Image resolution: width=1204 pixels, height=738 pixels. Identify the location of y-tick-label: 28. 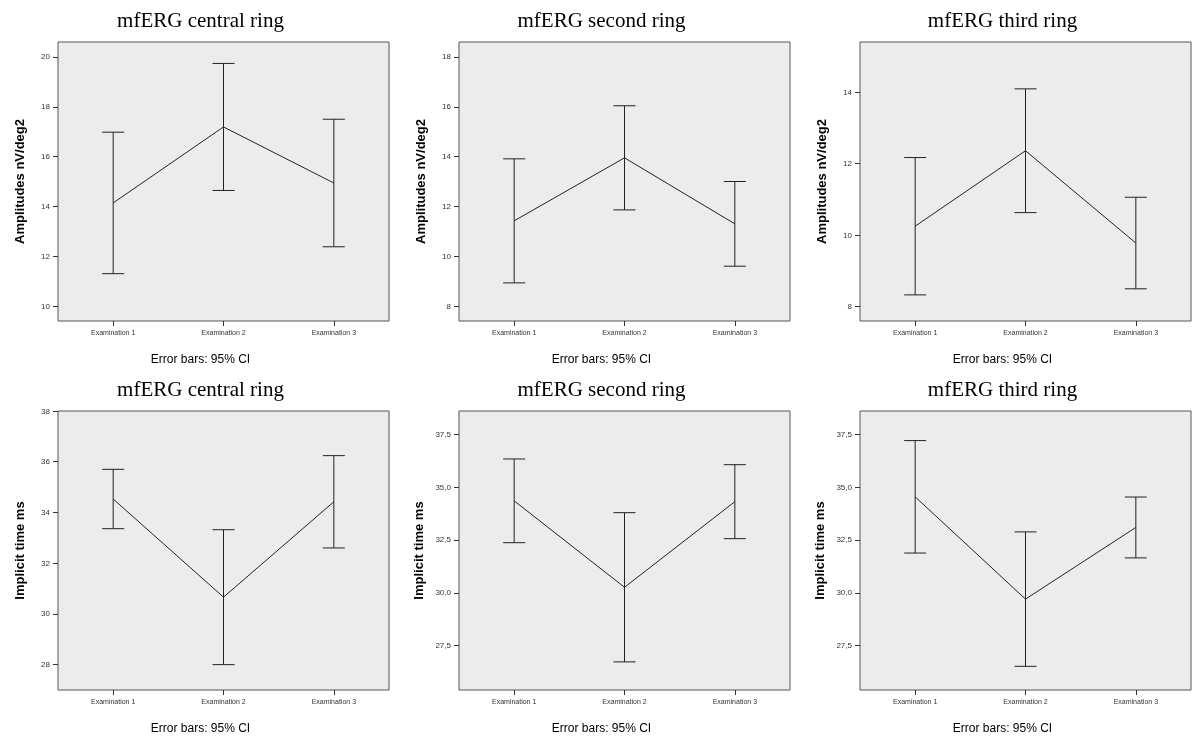
(46, 665).